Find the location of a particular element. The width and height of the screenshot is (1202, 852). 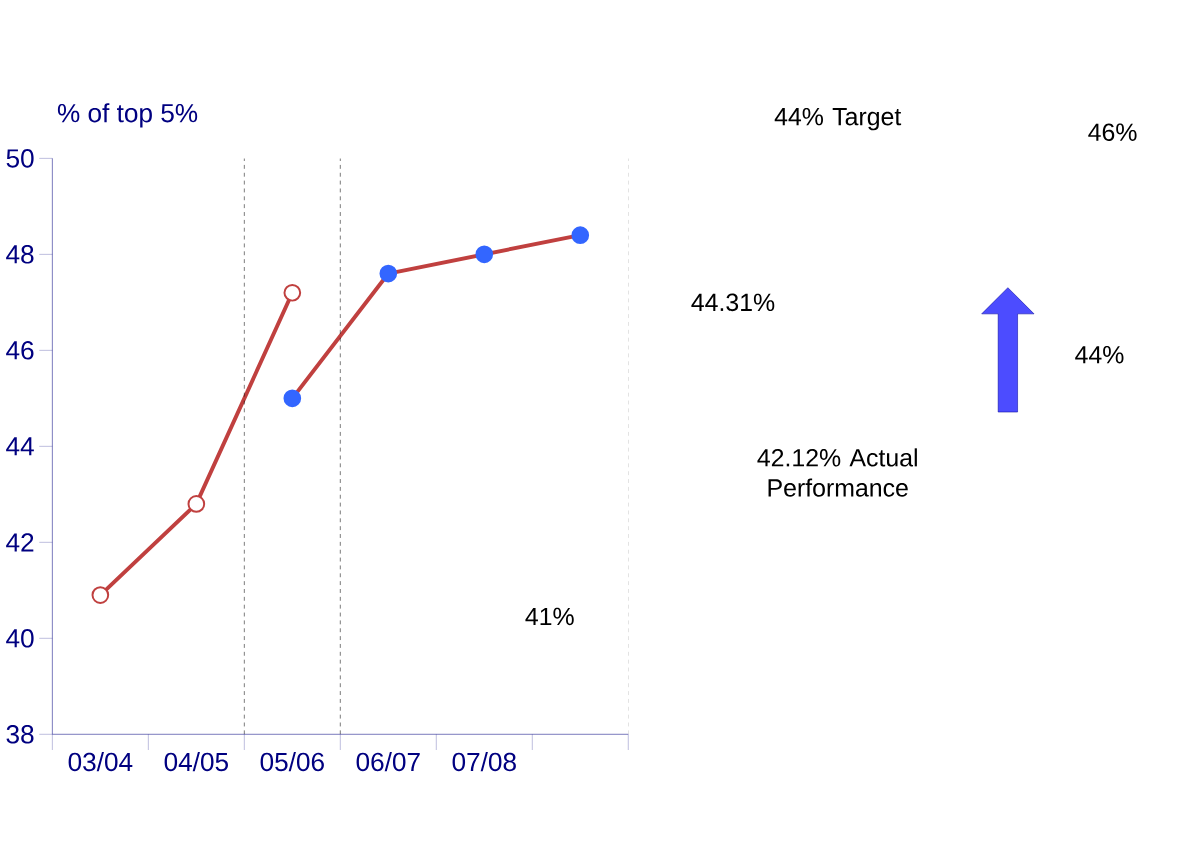

y-tick-label: 44 is located at coordinates (20, 446).